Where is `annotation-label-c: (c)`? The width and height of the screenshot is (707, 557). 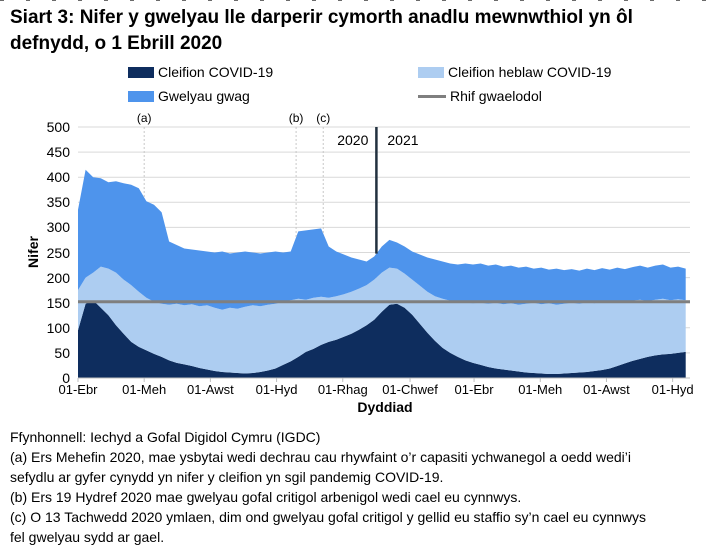 annotation-label-c: (c) is located at coordinates (323, 118).